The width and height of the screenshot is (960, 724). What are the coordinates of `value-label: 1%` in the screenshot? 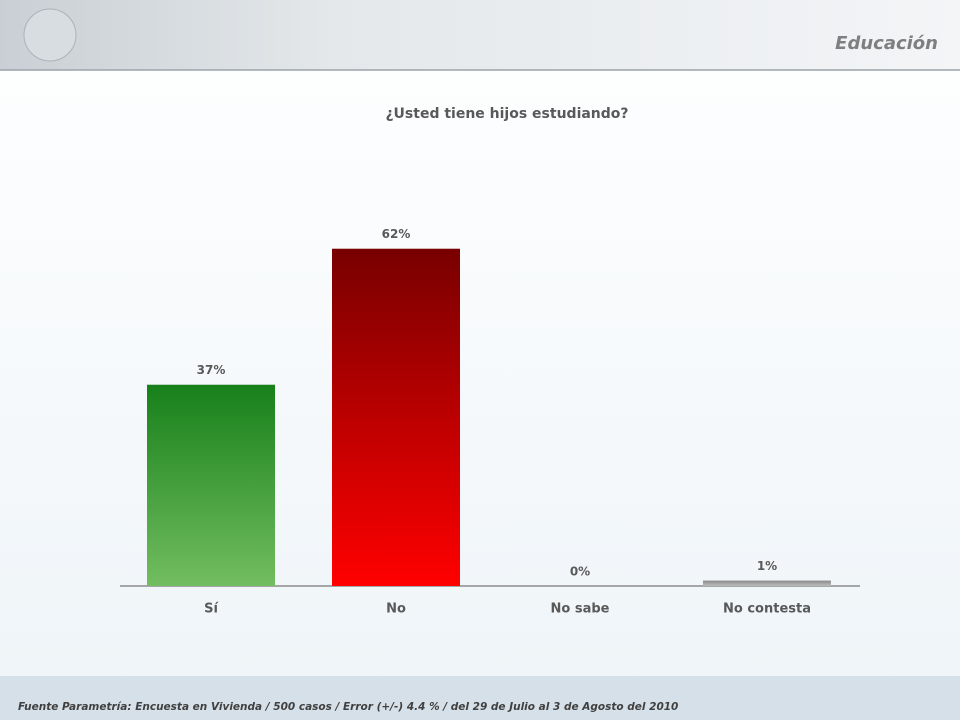 It's located at (767, 566).